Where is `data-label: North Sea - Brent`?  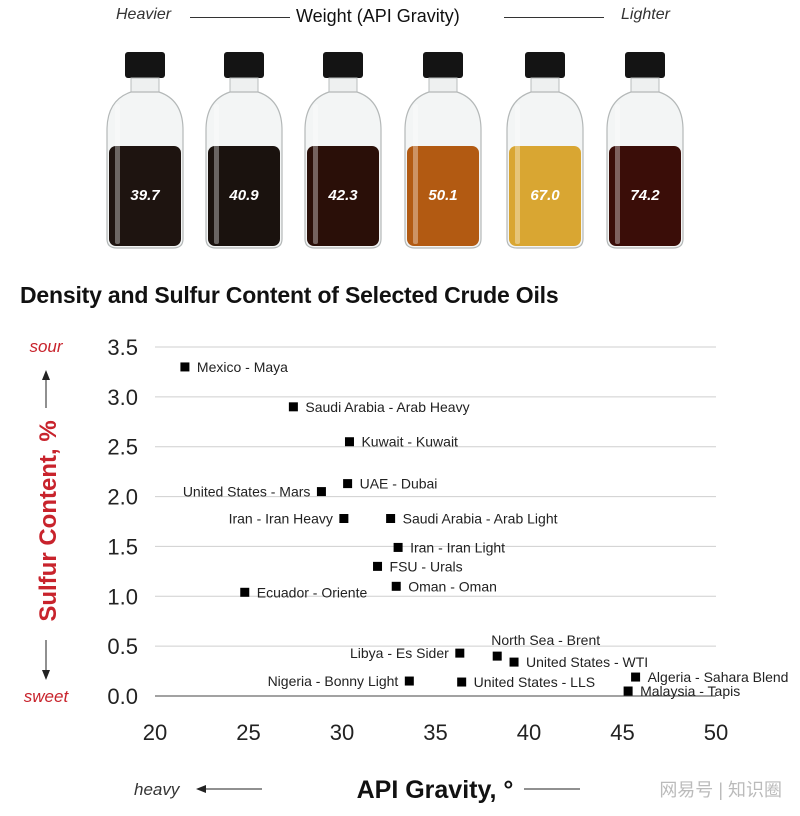
data-label: North Sea - Brent is located at coordinates (545, 640).